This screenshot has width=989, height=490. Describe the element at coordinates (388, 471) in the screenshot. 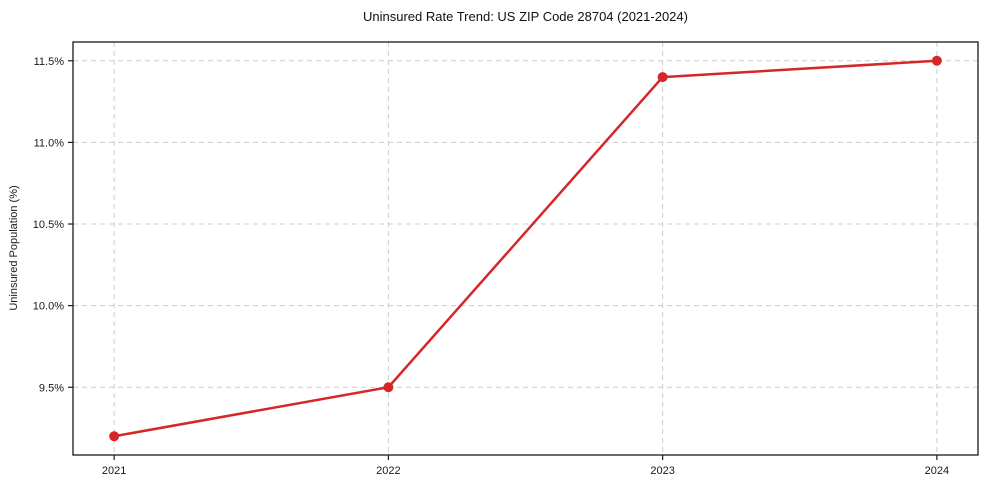

I see `x-tick-label: 2022` at that location.